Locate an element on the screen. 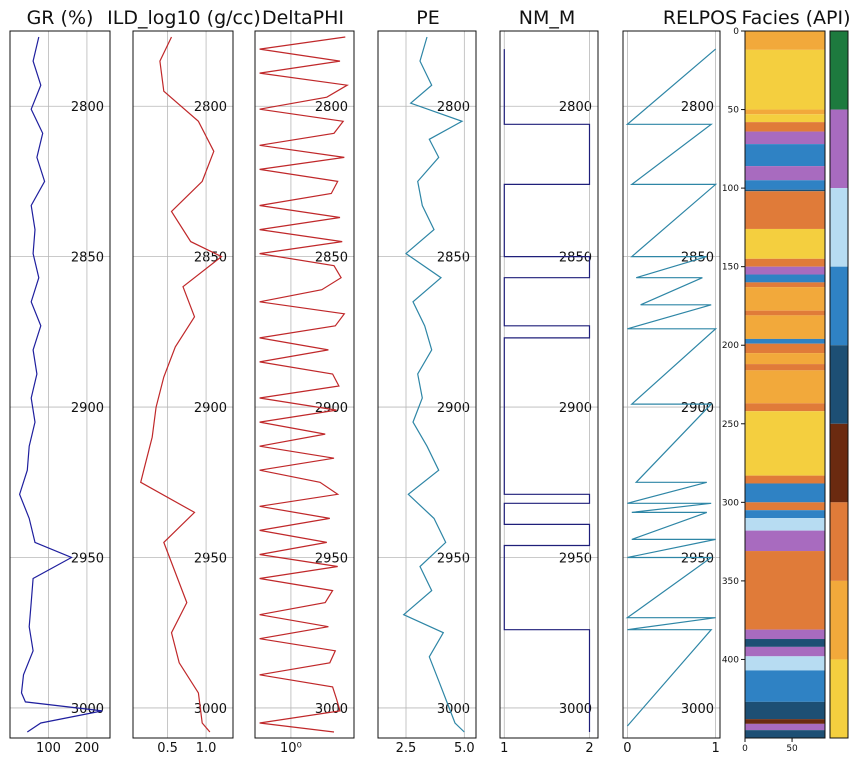 The width and height of the screenshot is (852, 763). x-tick-label: 1.0 is located at coordinates (206, 748).